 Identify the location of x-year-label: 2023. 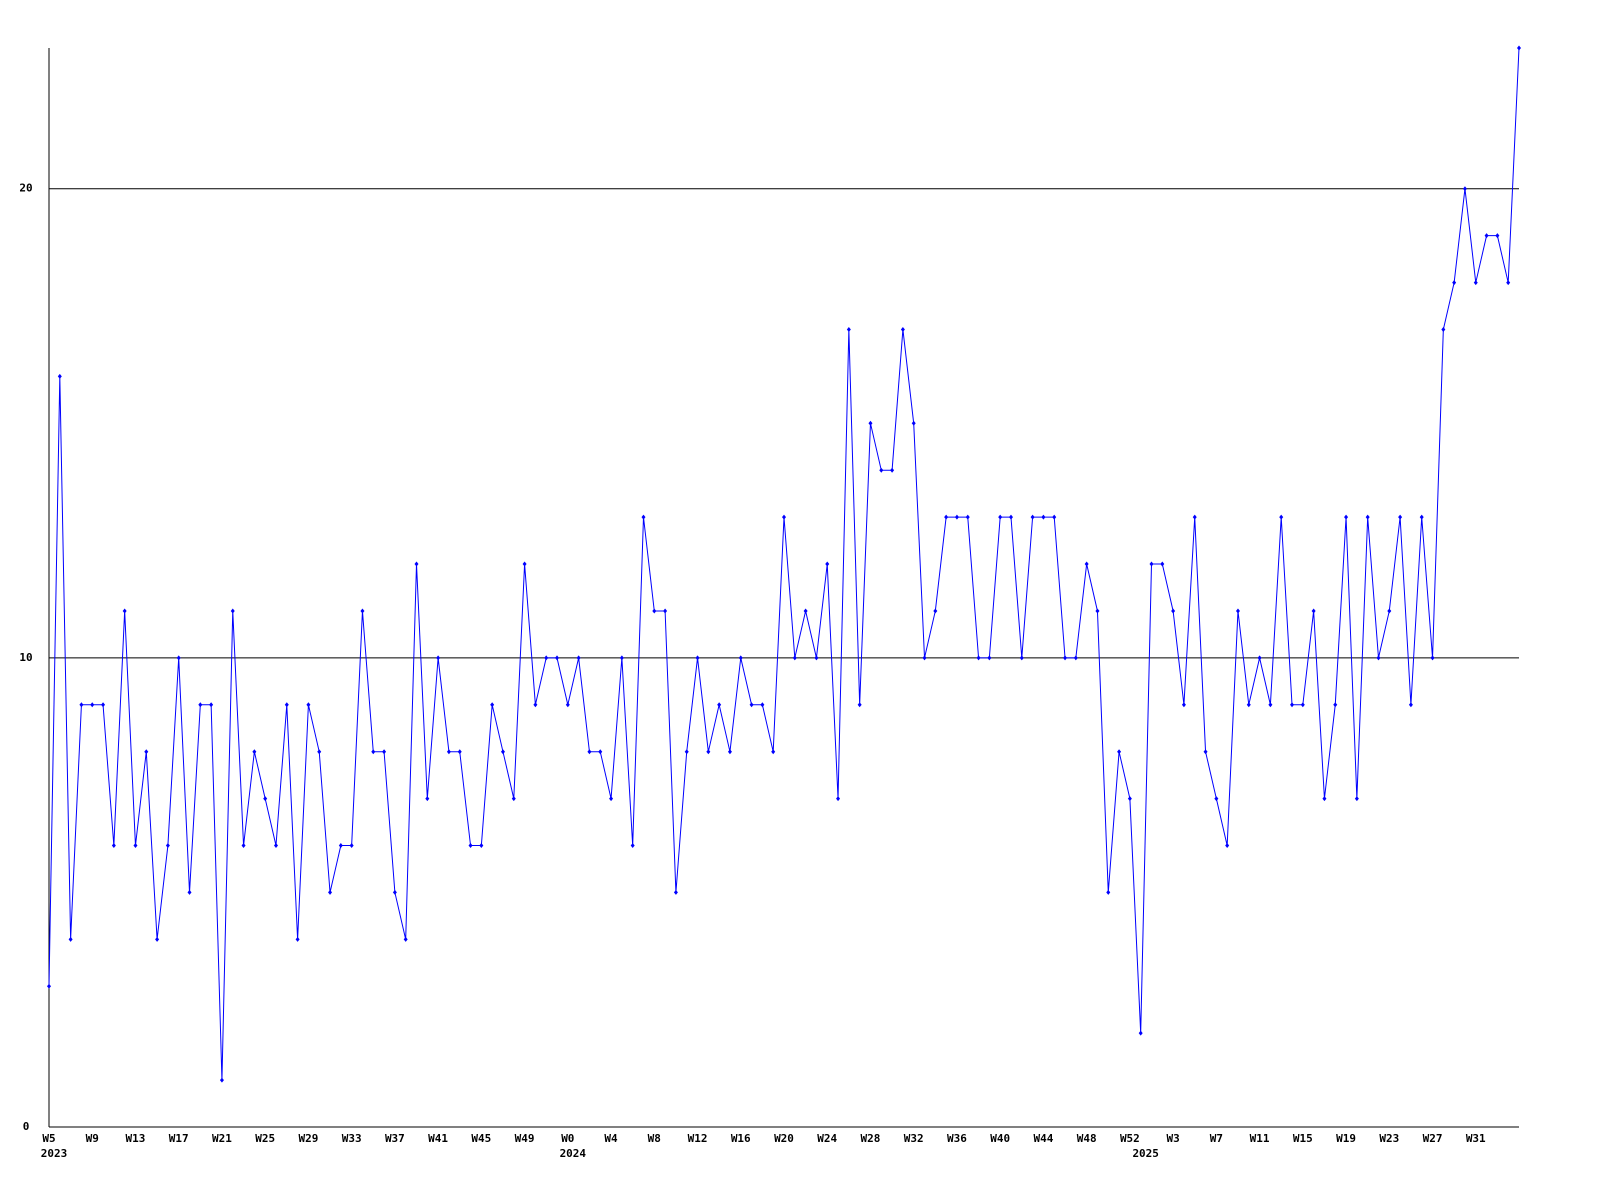
(54, 1153).